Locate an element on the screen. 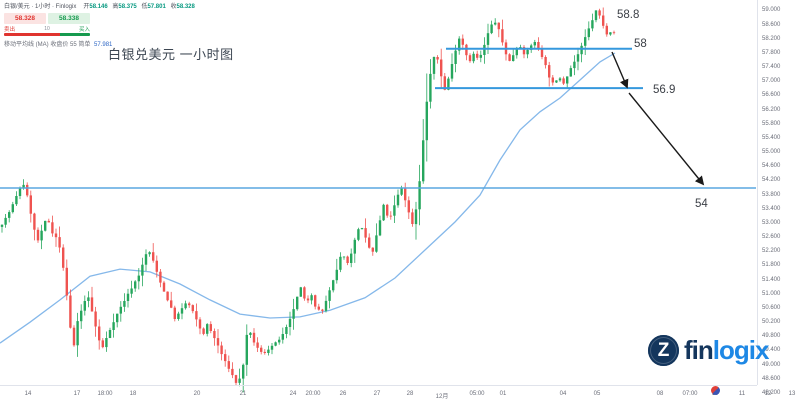 This screenshot has height=405, width=800. low-label: 低 is located at coordinates (144, 7).